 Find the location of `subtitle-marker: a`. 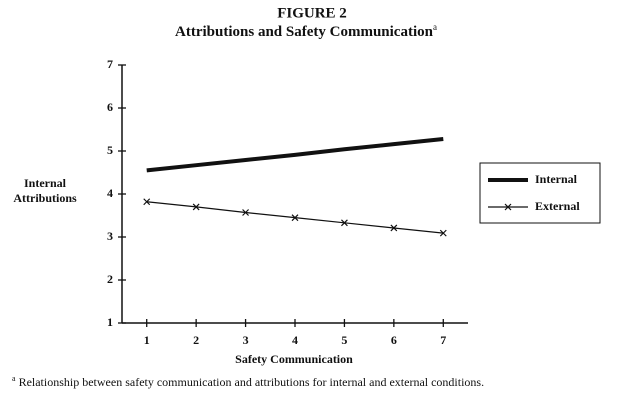

subtitle-marker: a is located at coordinates (435, 27).